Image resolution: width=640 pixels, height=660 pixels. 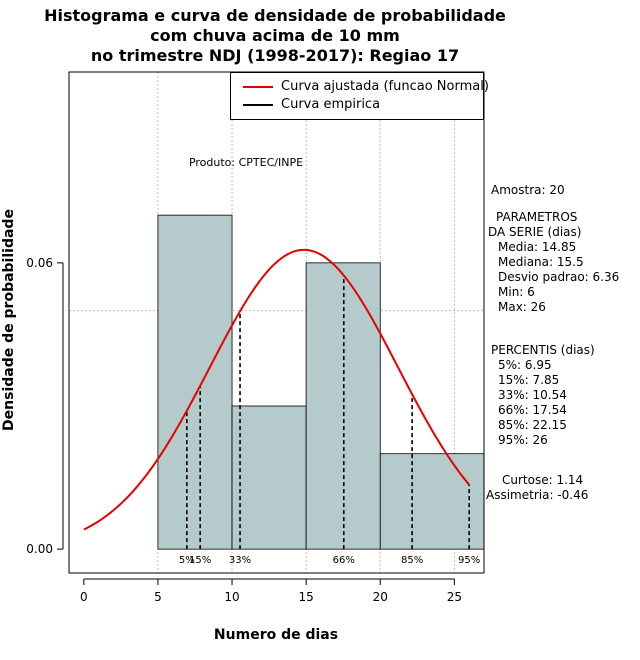 What do you see at coordinates (380, 597) in the screenshot?
I see `x-tick-label-4: 20` at bounding box center [380, 597].